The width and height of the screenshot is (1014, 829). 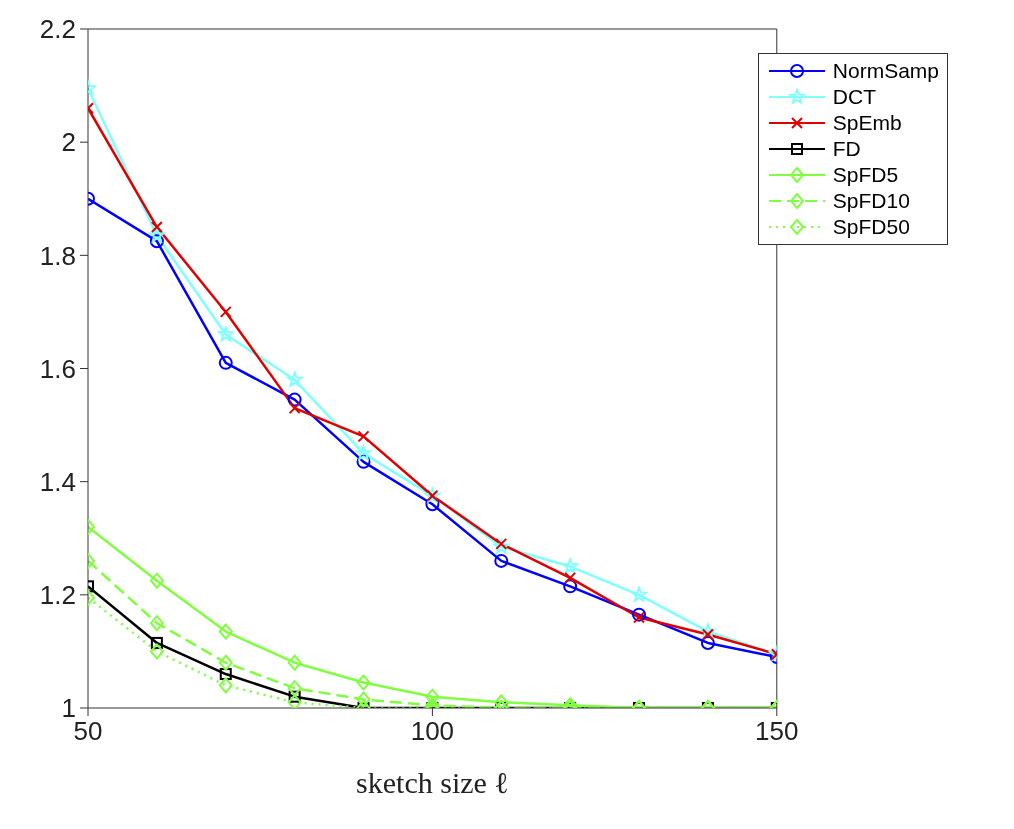 What do you see at coordinates (57, 368) in the screenshot?
I see `y-tick-label: 1.6` at bounding box center [57, 368].